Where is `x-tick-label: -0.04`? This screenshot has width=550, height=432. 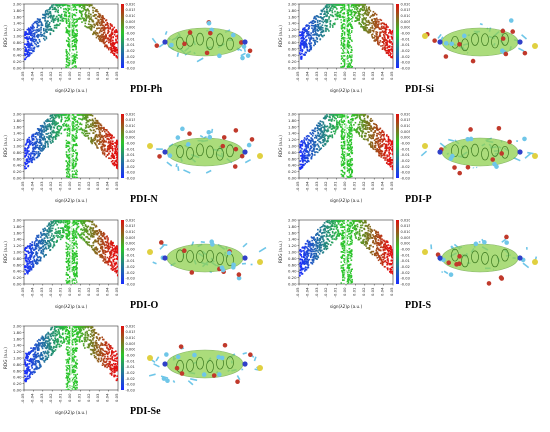 x-tick-label: -0.04 is located at coordinates (31, 186).